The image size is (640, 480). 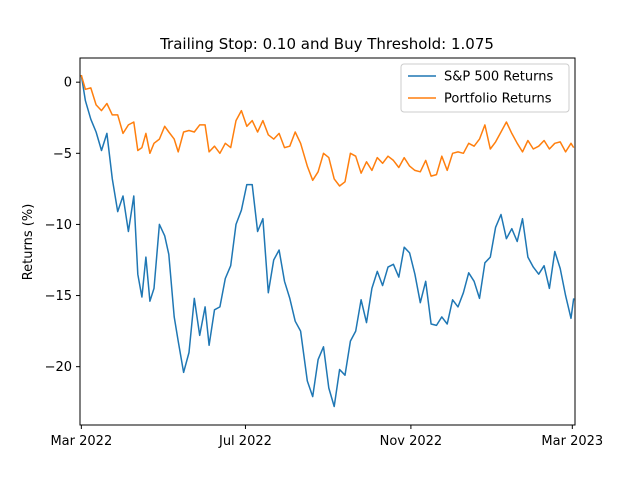 What do you see at coordinates (28, 242) in the screenshot?
I see `y-axis-label: Returns (%)` at bounding box center [28, 242].